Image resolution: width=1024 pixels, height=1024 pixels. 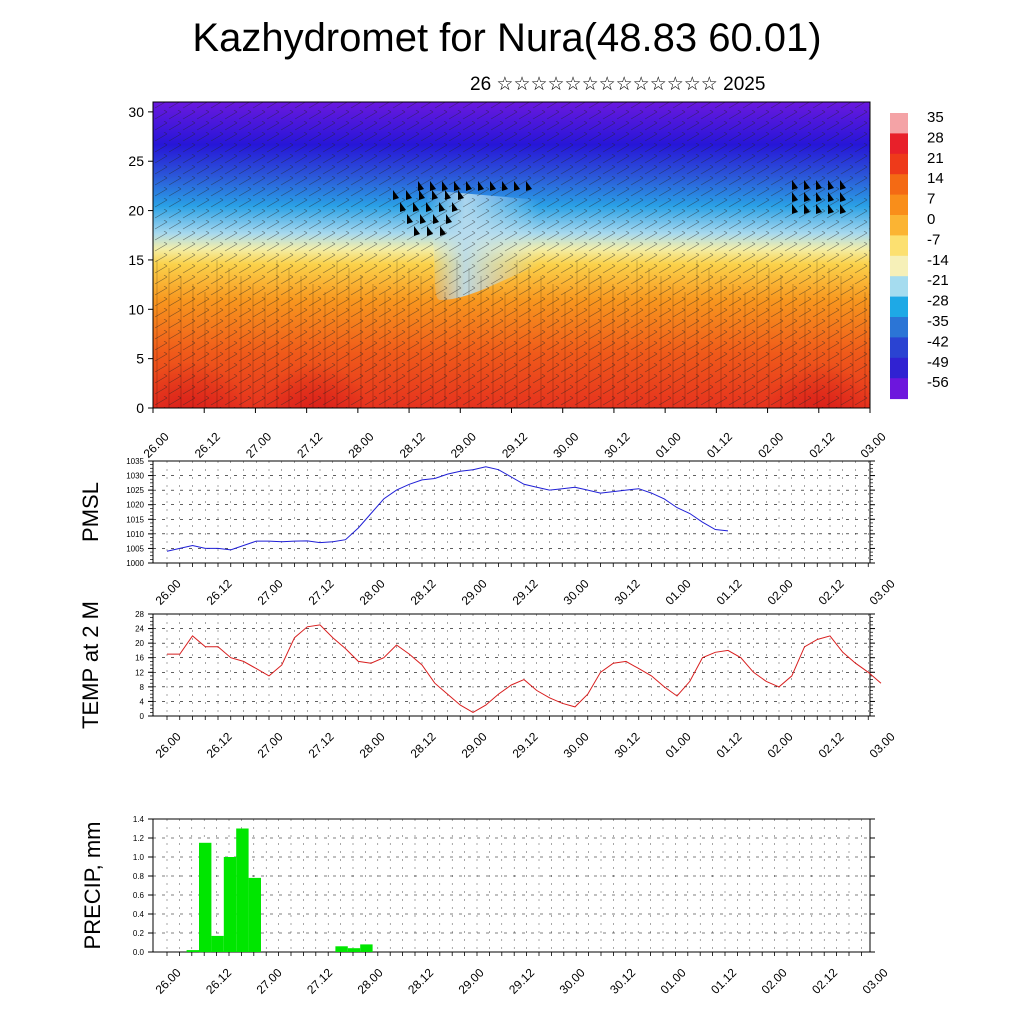 What do you see at coordinates (938, 260) in the screenshot?
I see `colorbar-label: -14` at bounding box center [938, 260].